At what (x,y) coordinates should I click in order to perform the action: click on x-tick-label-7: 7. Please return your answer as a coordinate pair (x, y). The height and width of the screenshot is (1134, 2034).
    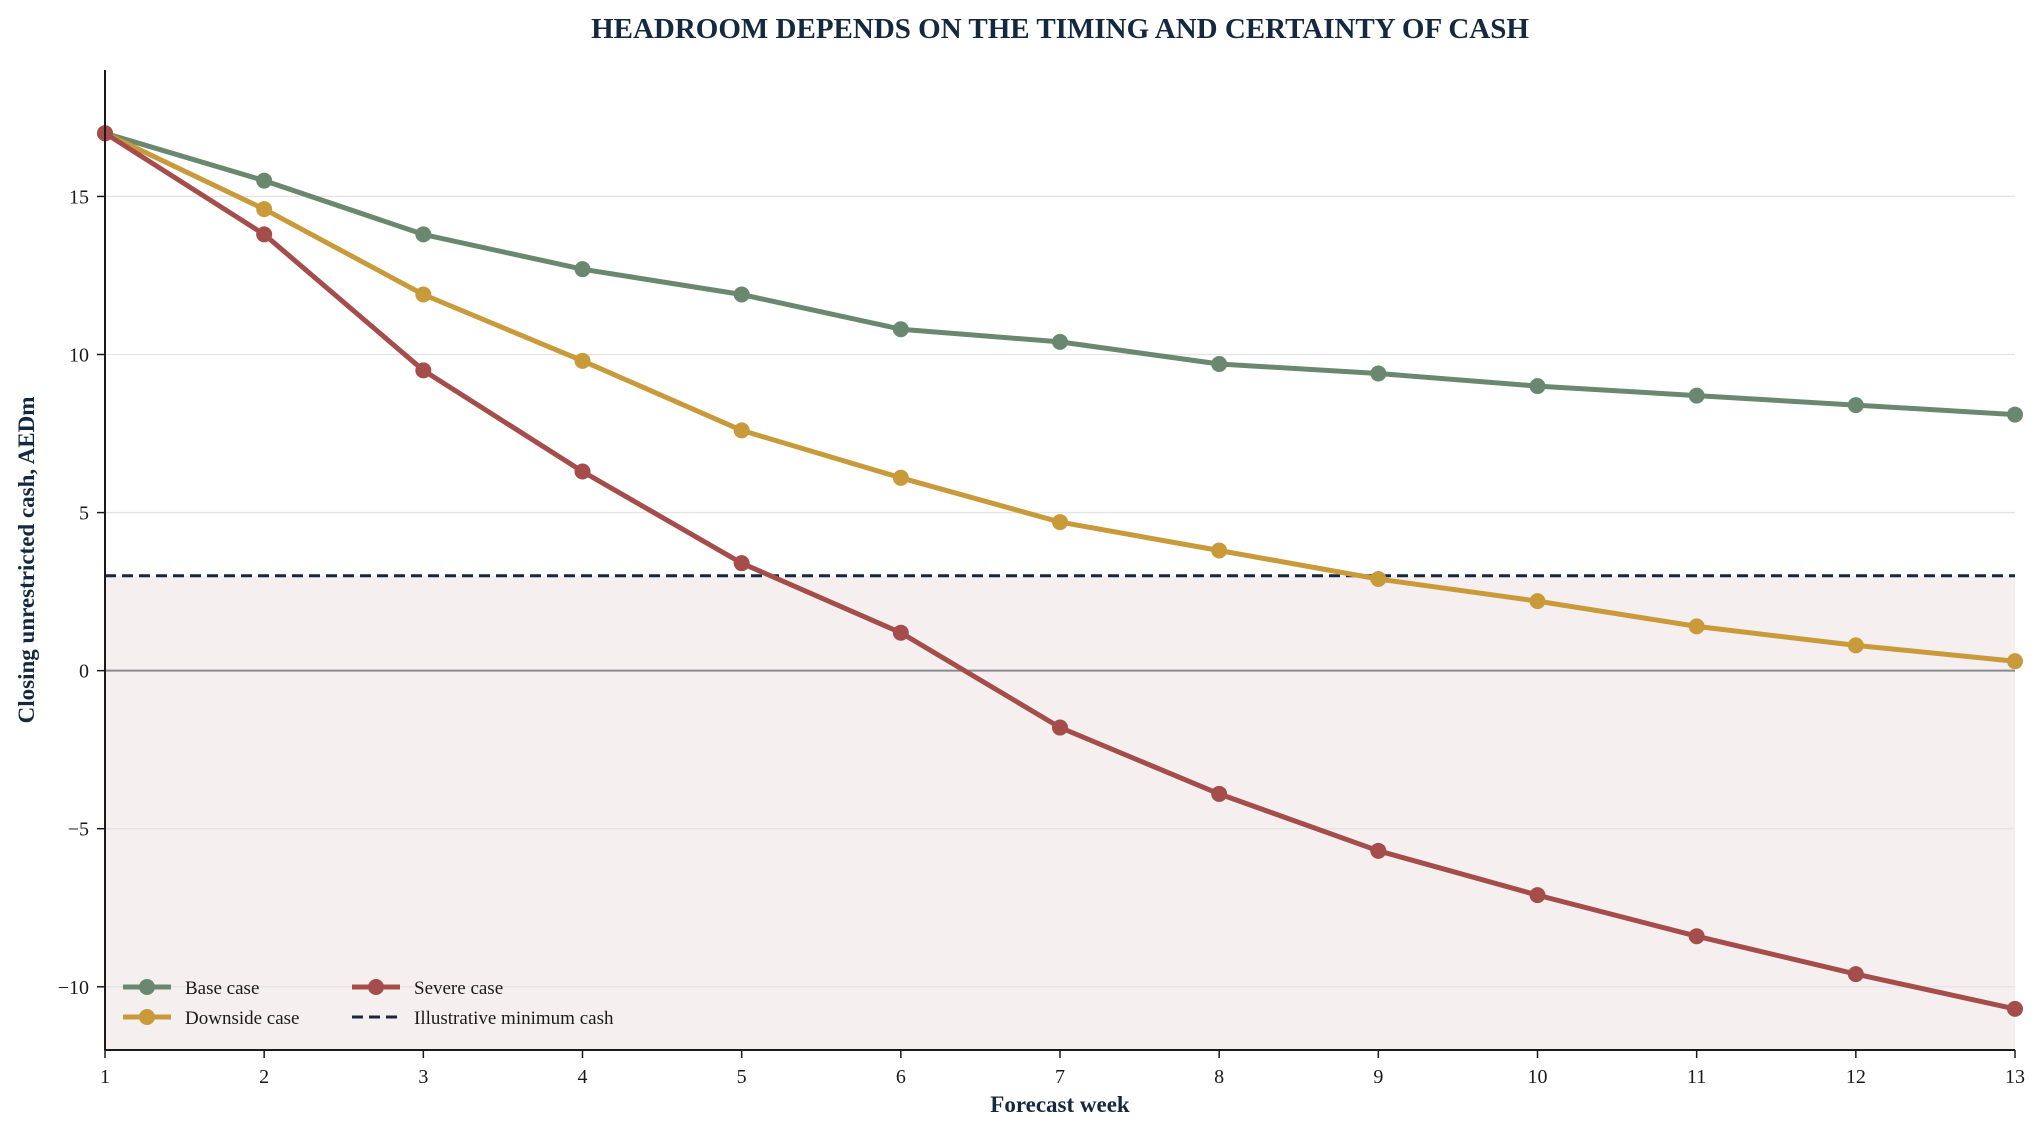
    Looking at the image, I should click on (1060, 1077).